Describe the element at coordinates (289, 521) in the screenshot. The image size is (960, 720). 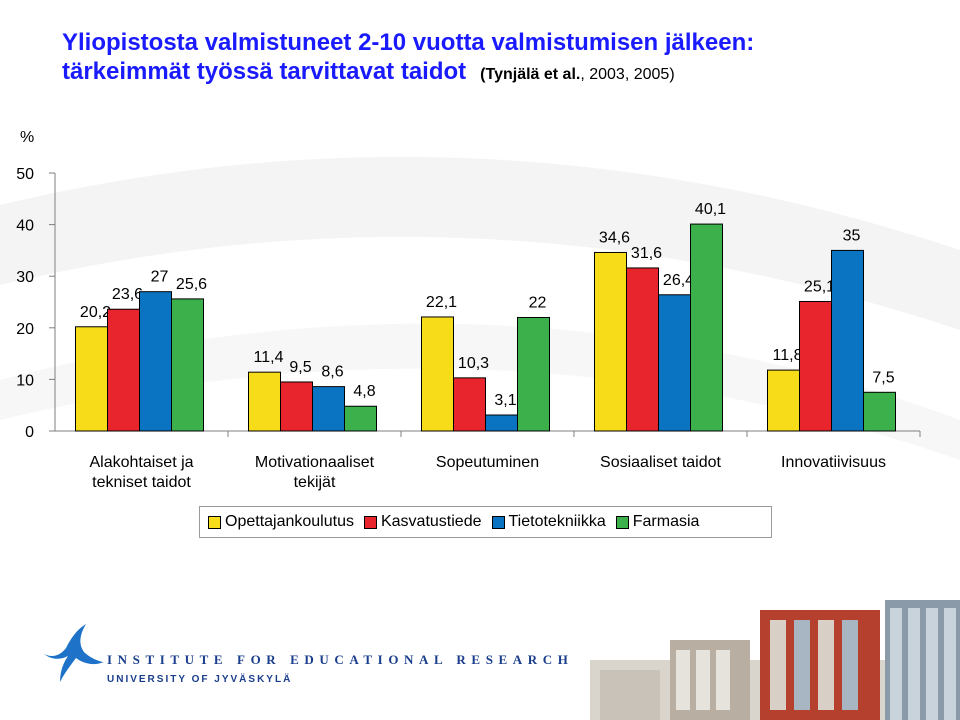
I see `legend-label: Opettajankoulutus` at that location.